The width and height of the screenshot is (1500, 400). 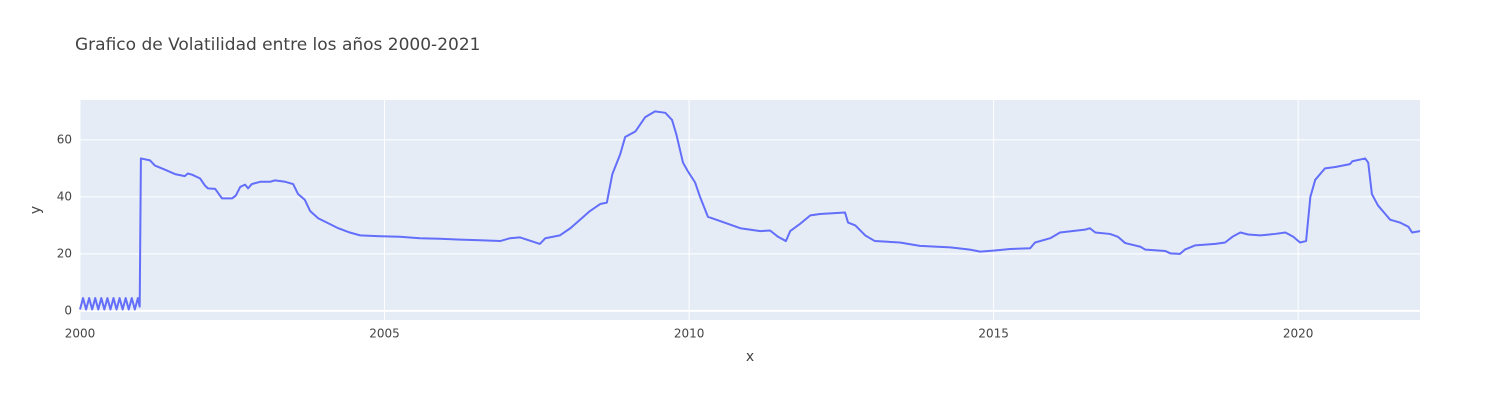 I want to click on x-tick-label: 2005, so click(x=384, y=334).